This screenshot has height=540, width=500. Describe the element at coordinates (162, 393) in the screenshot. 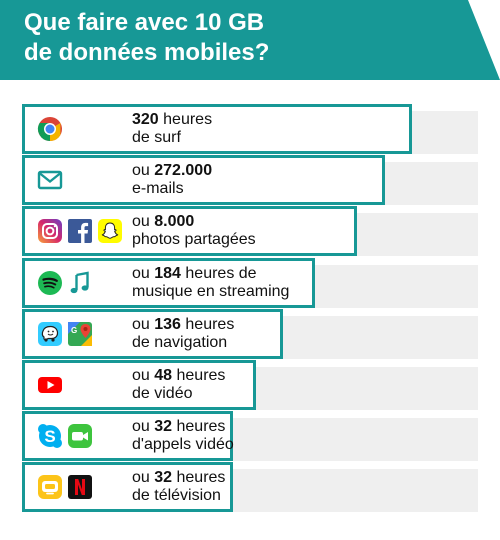

I see `bar-label-line-2: de vidéo` at that location.